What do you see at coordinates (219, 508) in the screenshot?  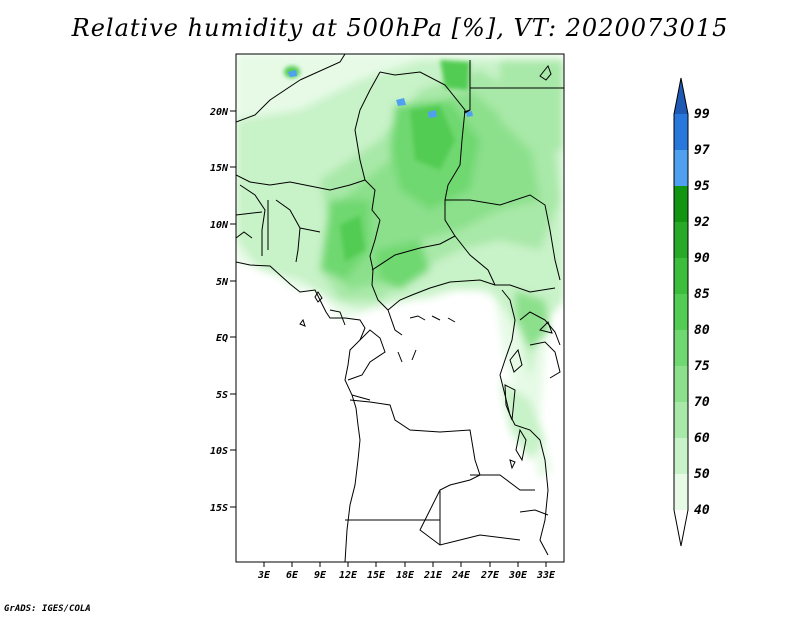 I see `lat-tick-label: 15S` at bounding box center [219, 508].